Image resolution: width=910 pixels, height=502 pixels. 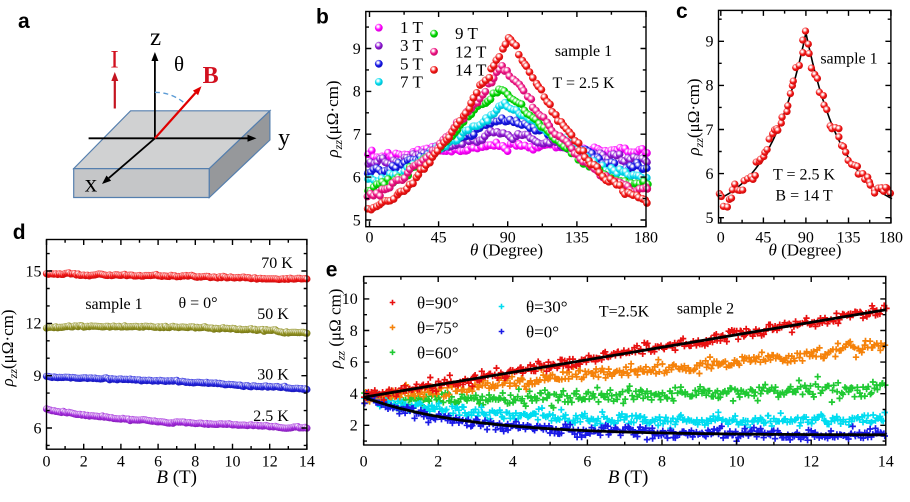 I want to click on svg-text: θ=60°, so click(x=438, y=352).